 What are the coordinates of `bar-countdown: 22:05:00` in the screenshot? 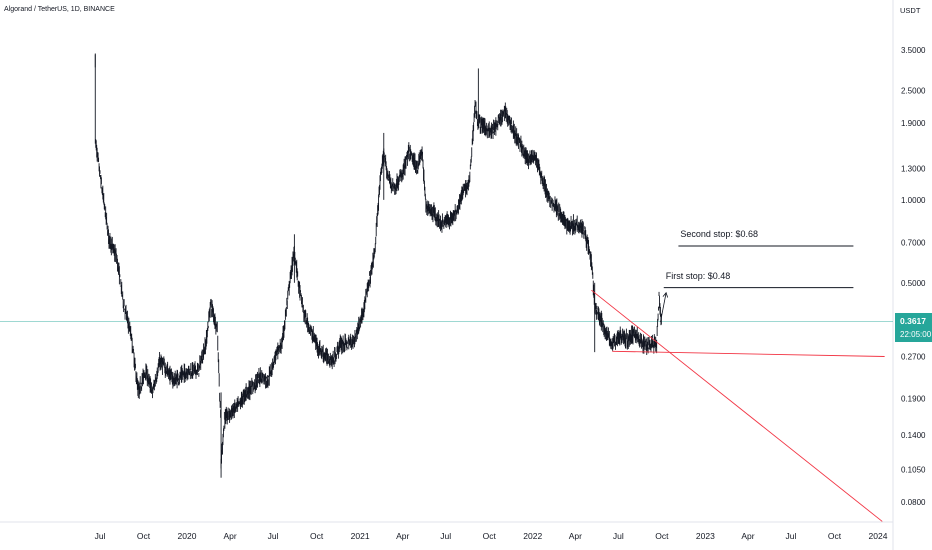 It's located at (916, 334).